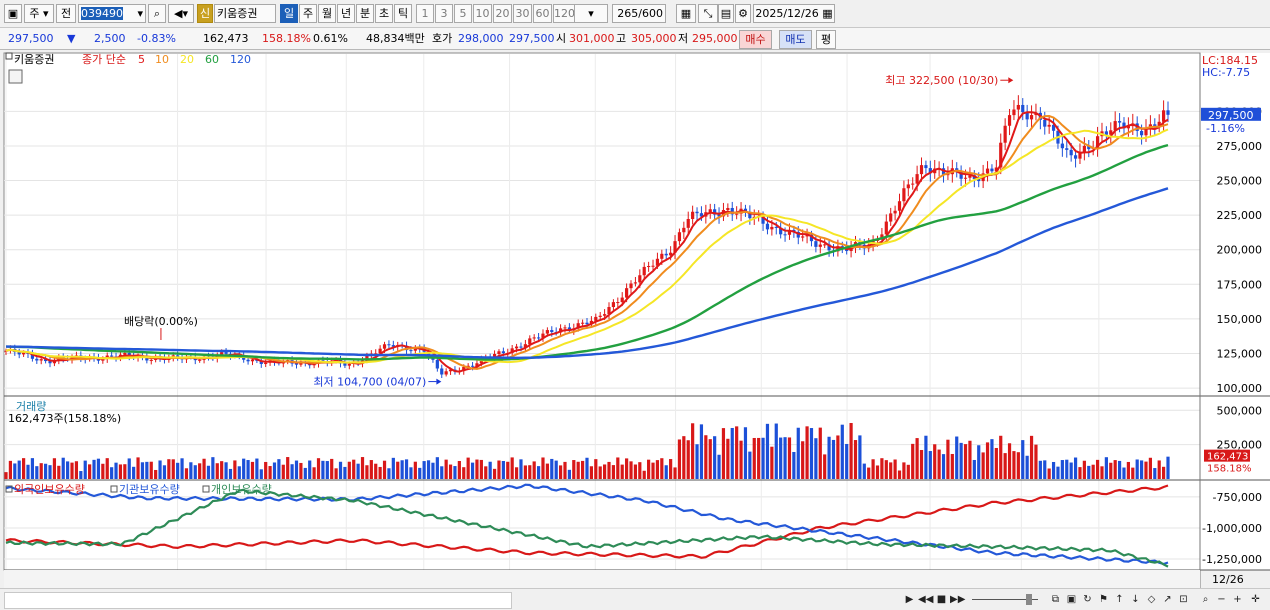  Describe the element at coordinates (157, 13) in the screenshot. I see `search-icon: ⌕` at that location.